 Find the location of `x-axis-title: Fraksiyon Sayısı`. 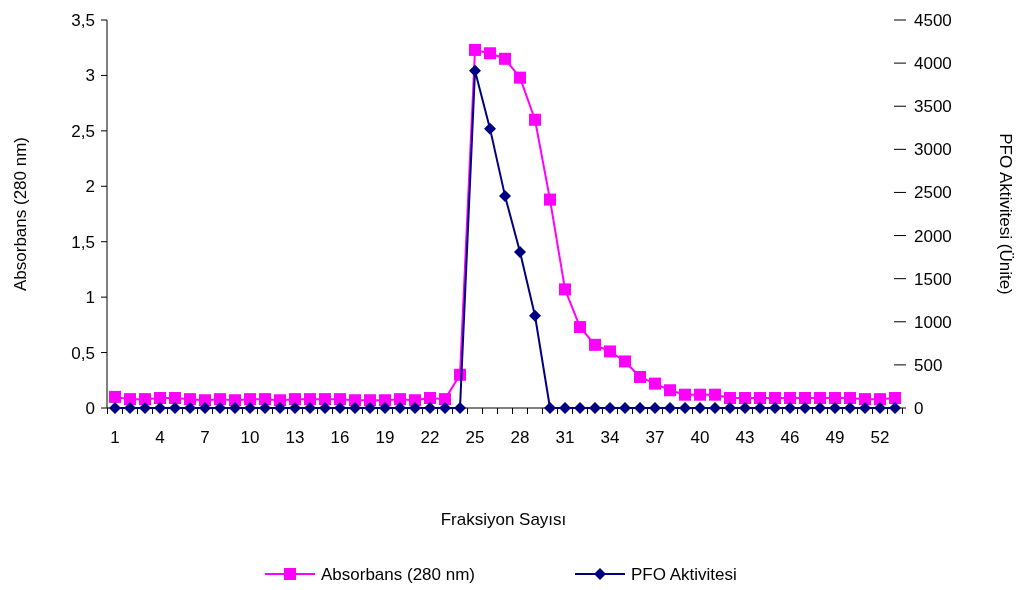

x-axis-title: Fraksiyon Sayısı is located at coordinates (503, 519).